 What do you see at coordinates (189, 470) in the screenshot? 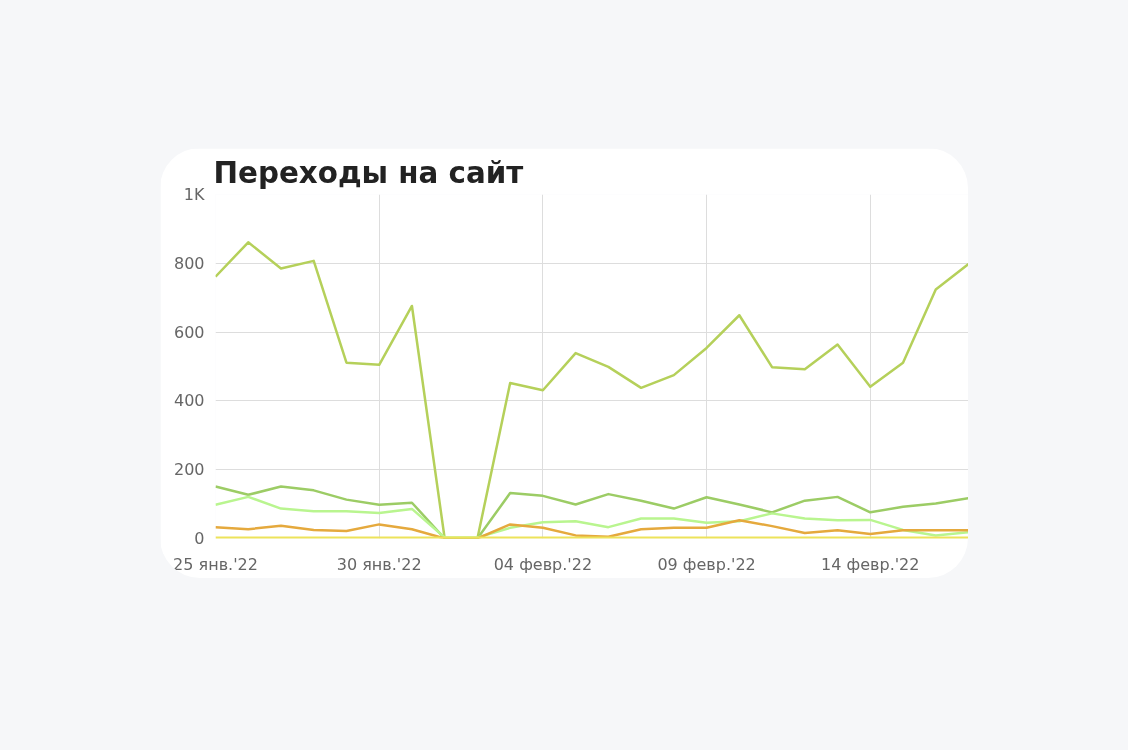
I see `y-tick-label: 200` at bounding box center [189, 470].